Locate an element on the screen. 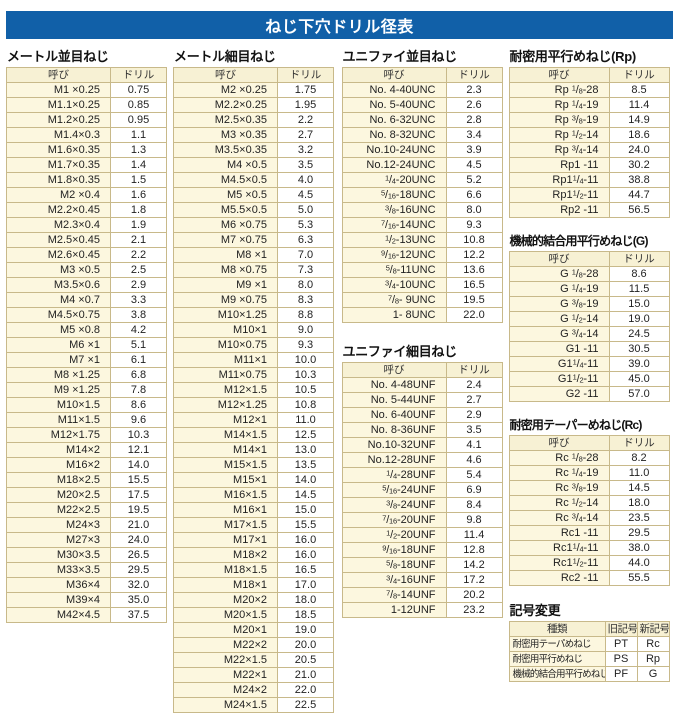  cell-designation: M8 ×0.75 is located at coordinates (225, 270).